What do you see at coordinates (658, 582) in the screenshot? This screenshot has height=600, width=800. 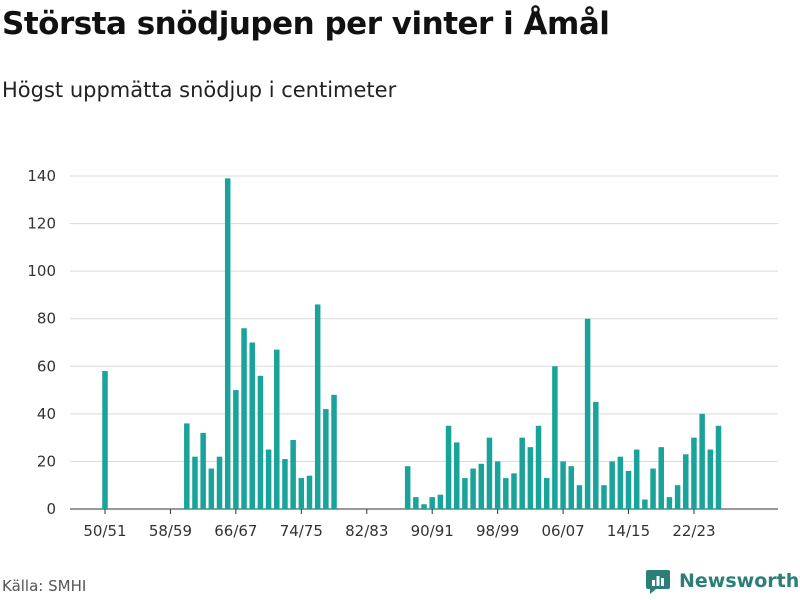 I see `newsworthy-icon` at bounding box center [658, 582].